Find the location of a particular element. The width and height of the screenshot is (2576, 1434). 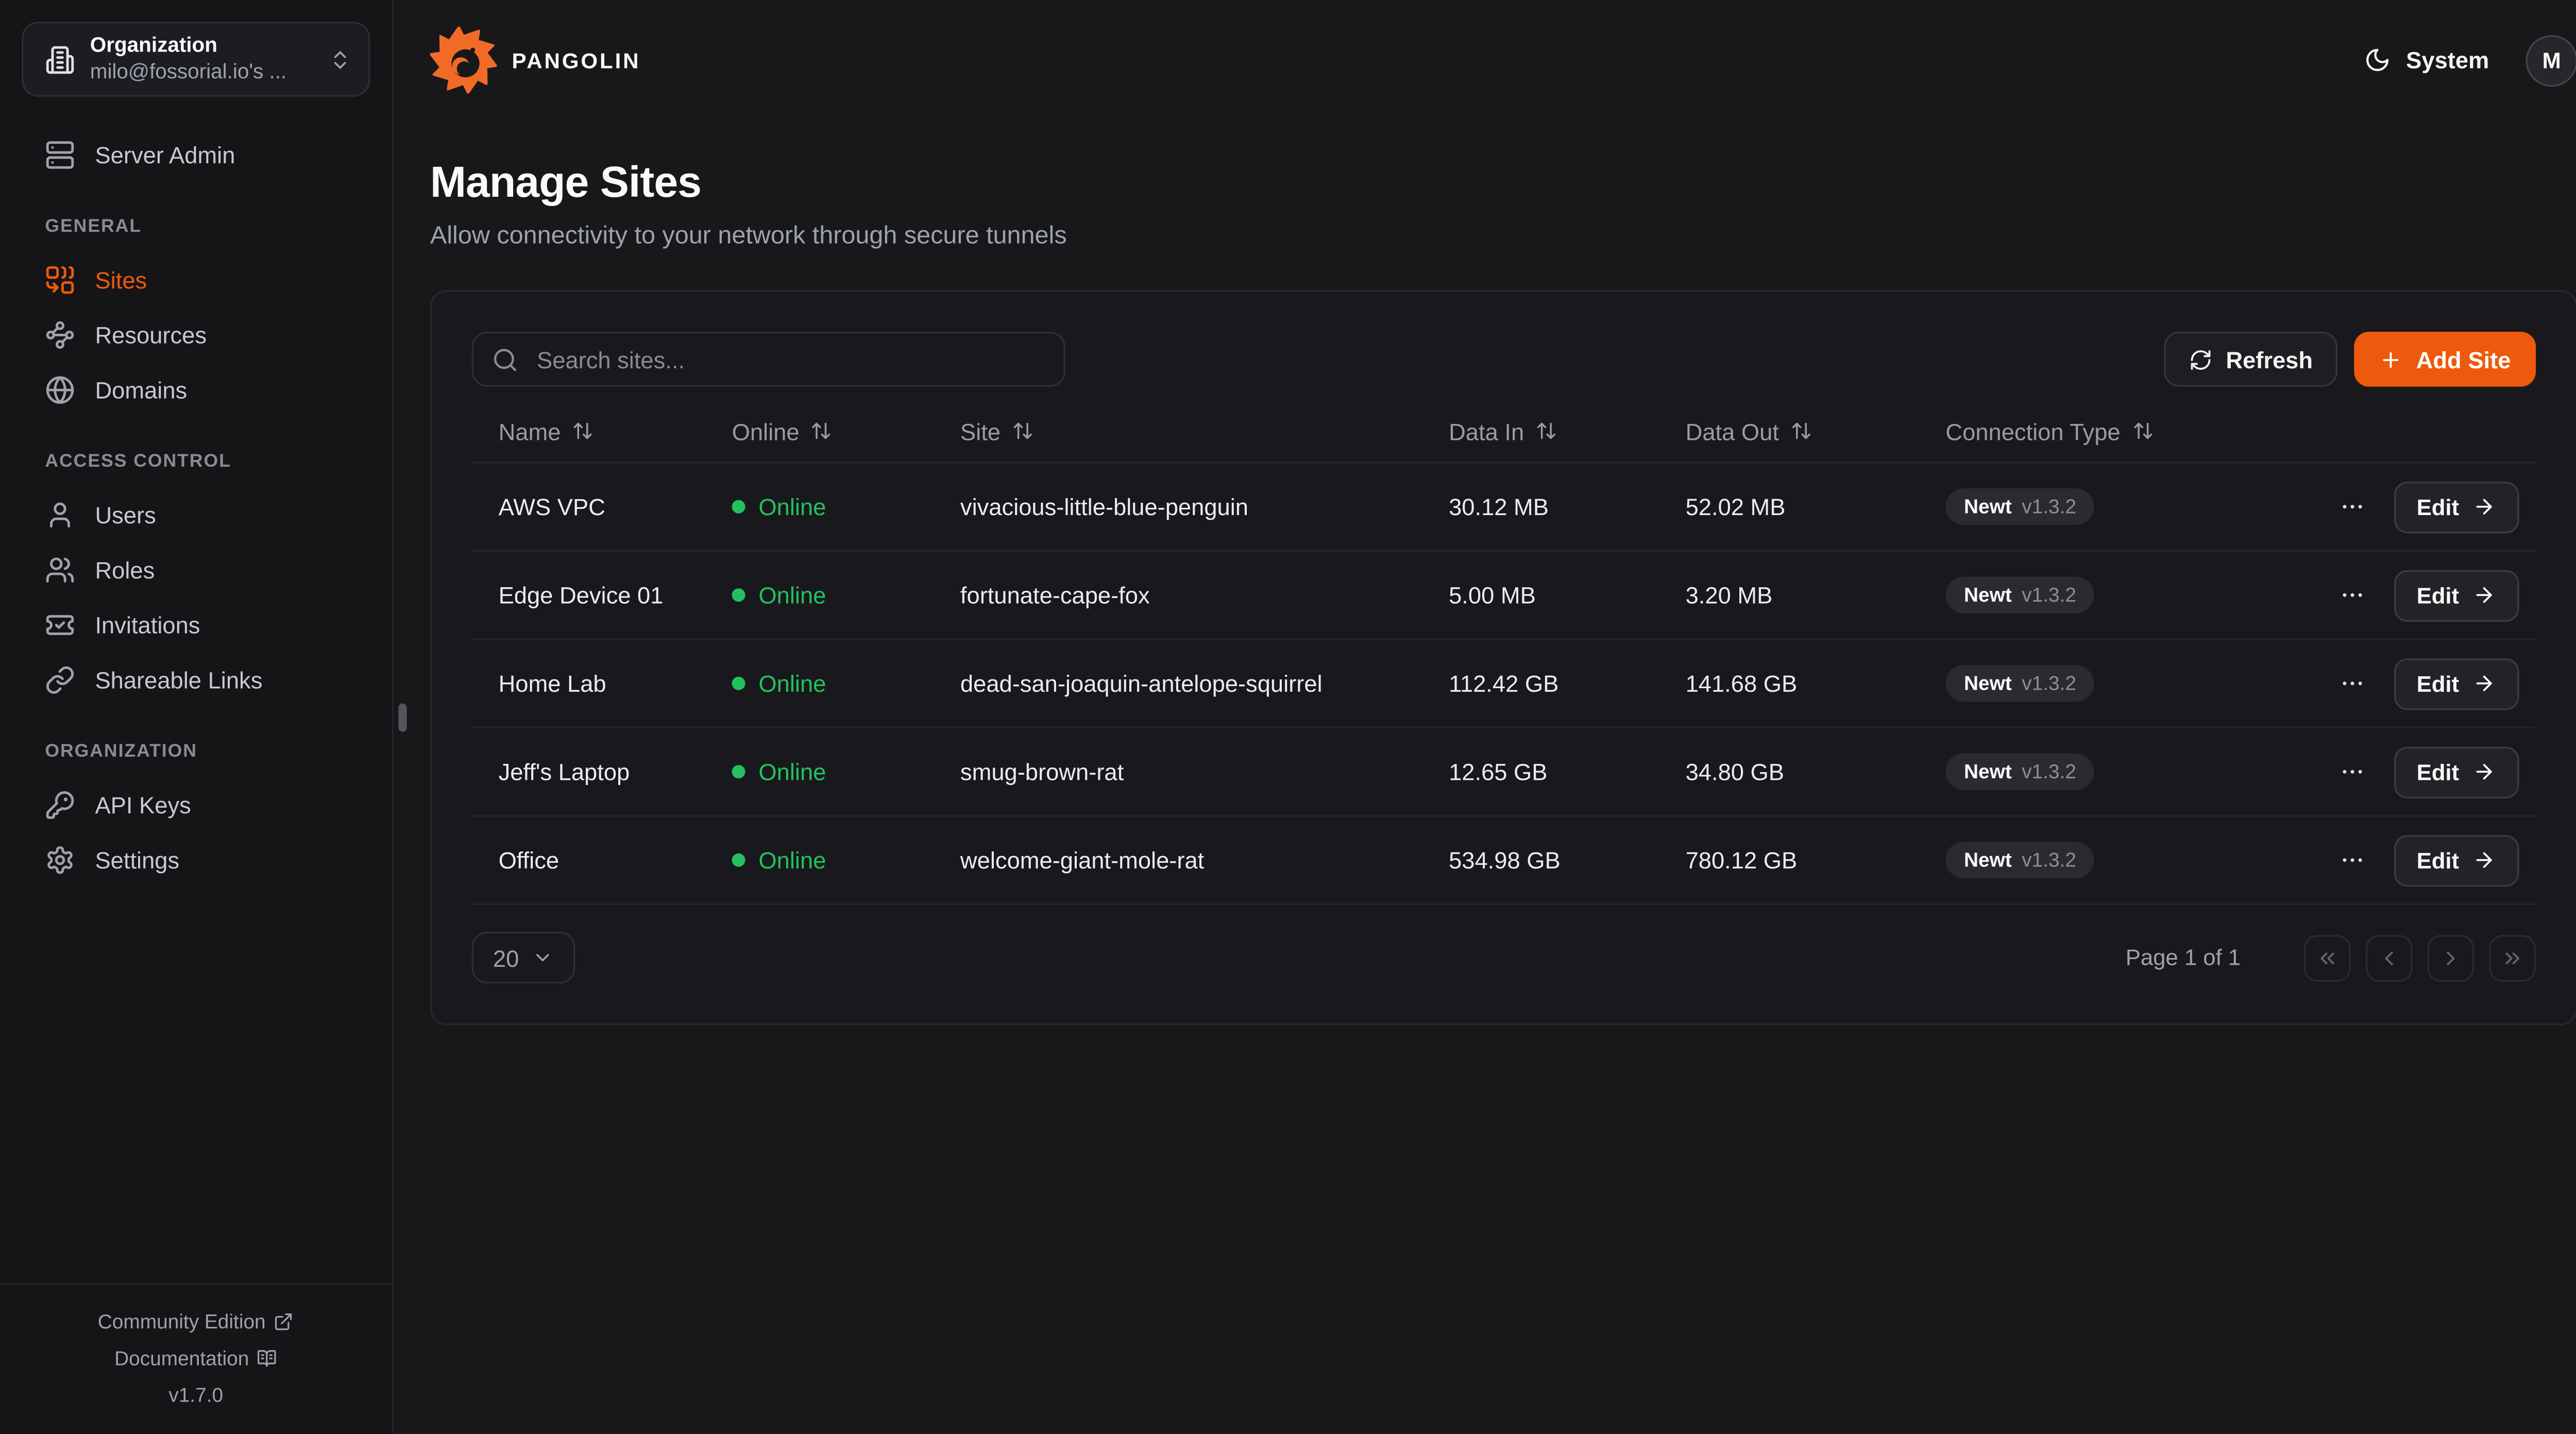

last-page-button is located at coordinates (2512, 957).